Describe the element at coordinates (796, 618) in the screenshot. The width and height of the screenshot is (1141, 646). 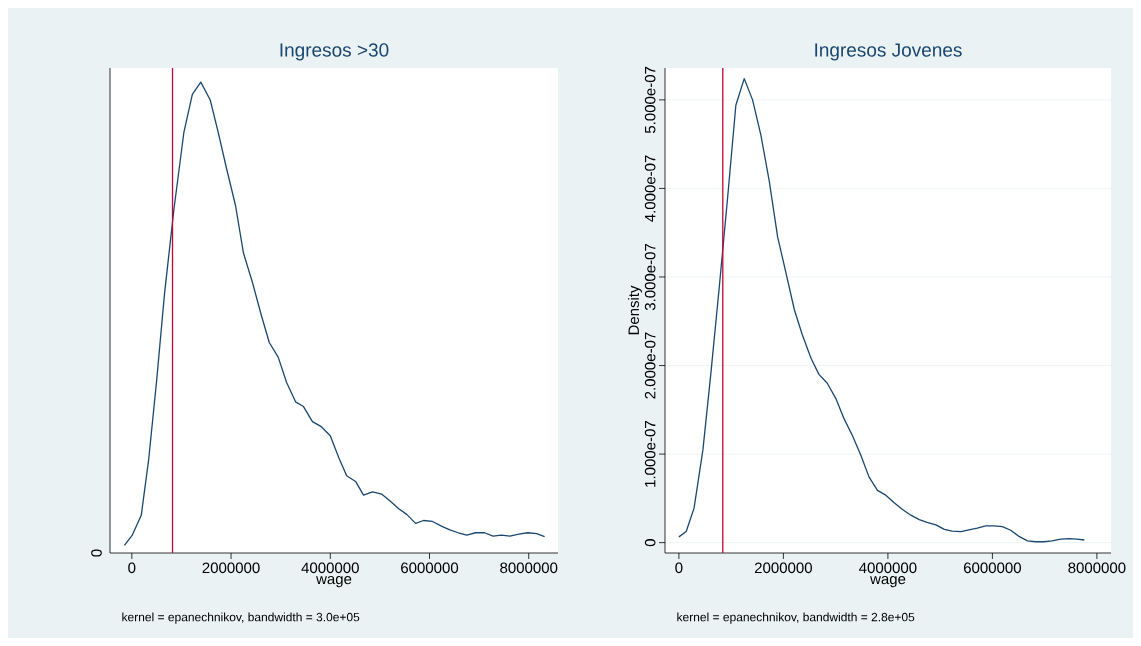
I see `text: kernel = epanechnikov, bandwidth = 2.8e+05` at that location.